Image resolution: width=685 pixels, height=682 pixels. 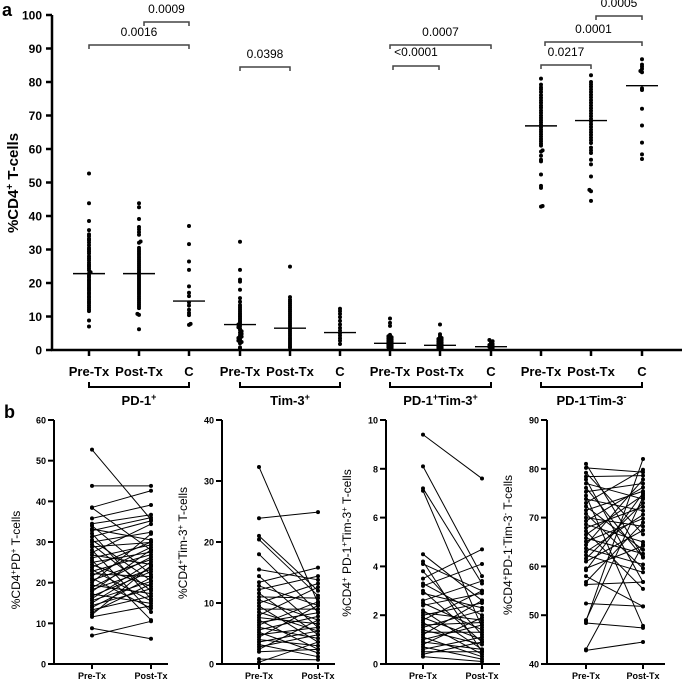 What do you see at coordinates (440, 400) in the screenshot?
I see `group-label: PD-1+Tim-3+` at bounding box center [440, 400].